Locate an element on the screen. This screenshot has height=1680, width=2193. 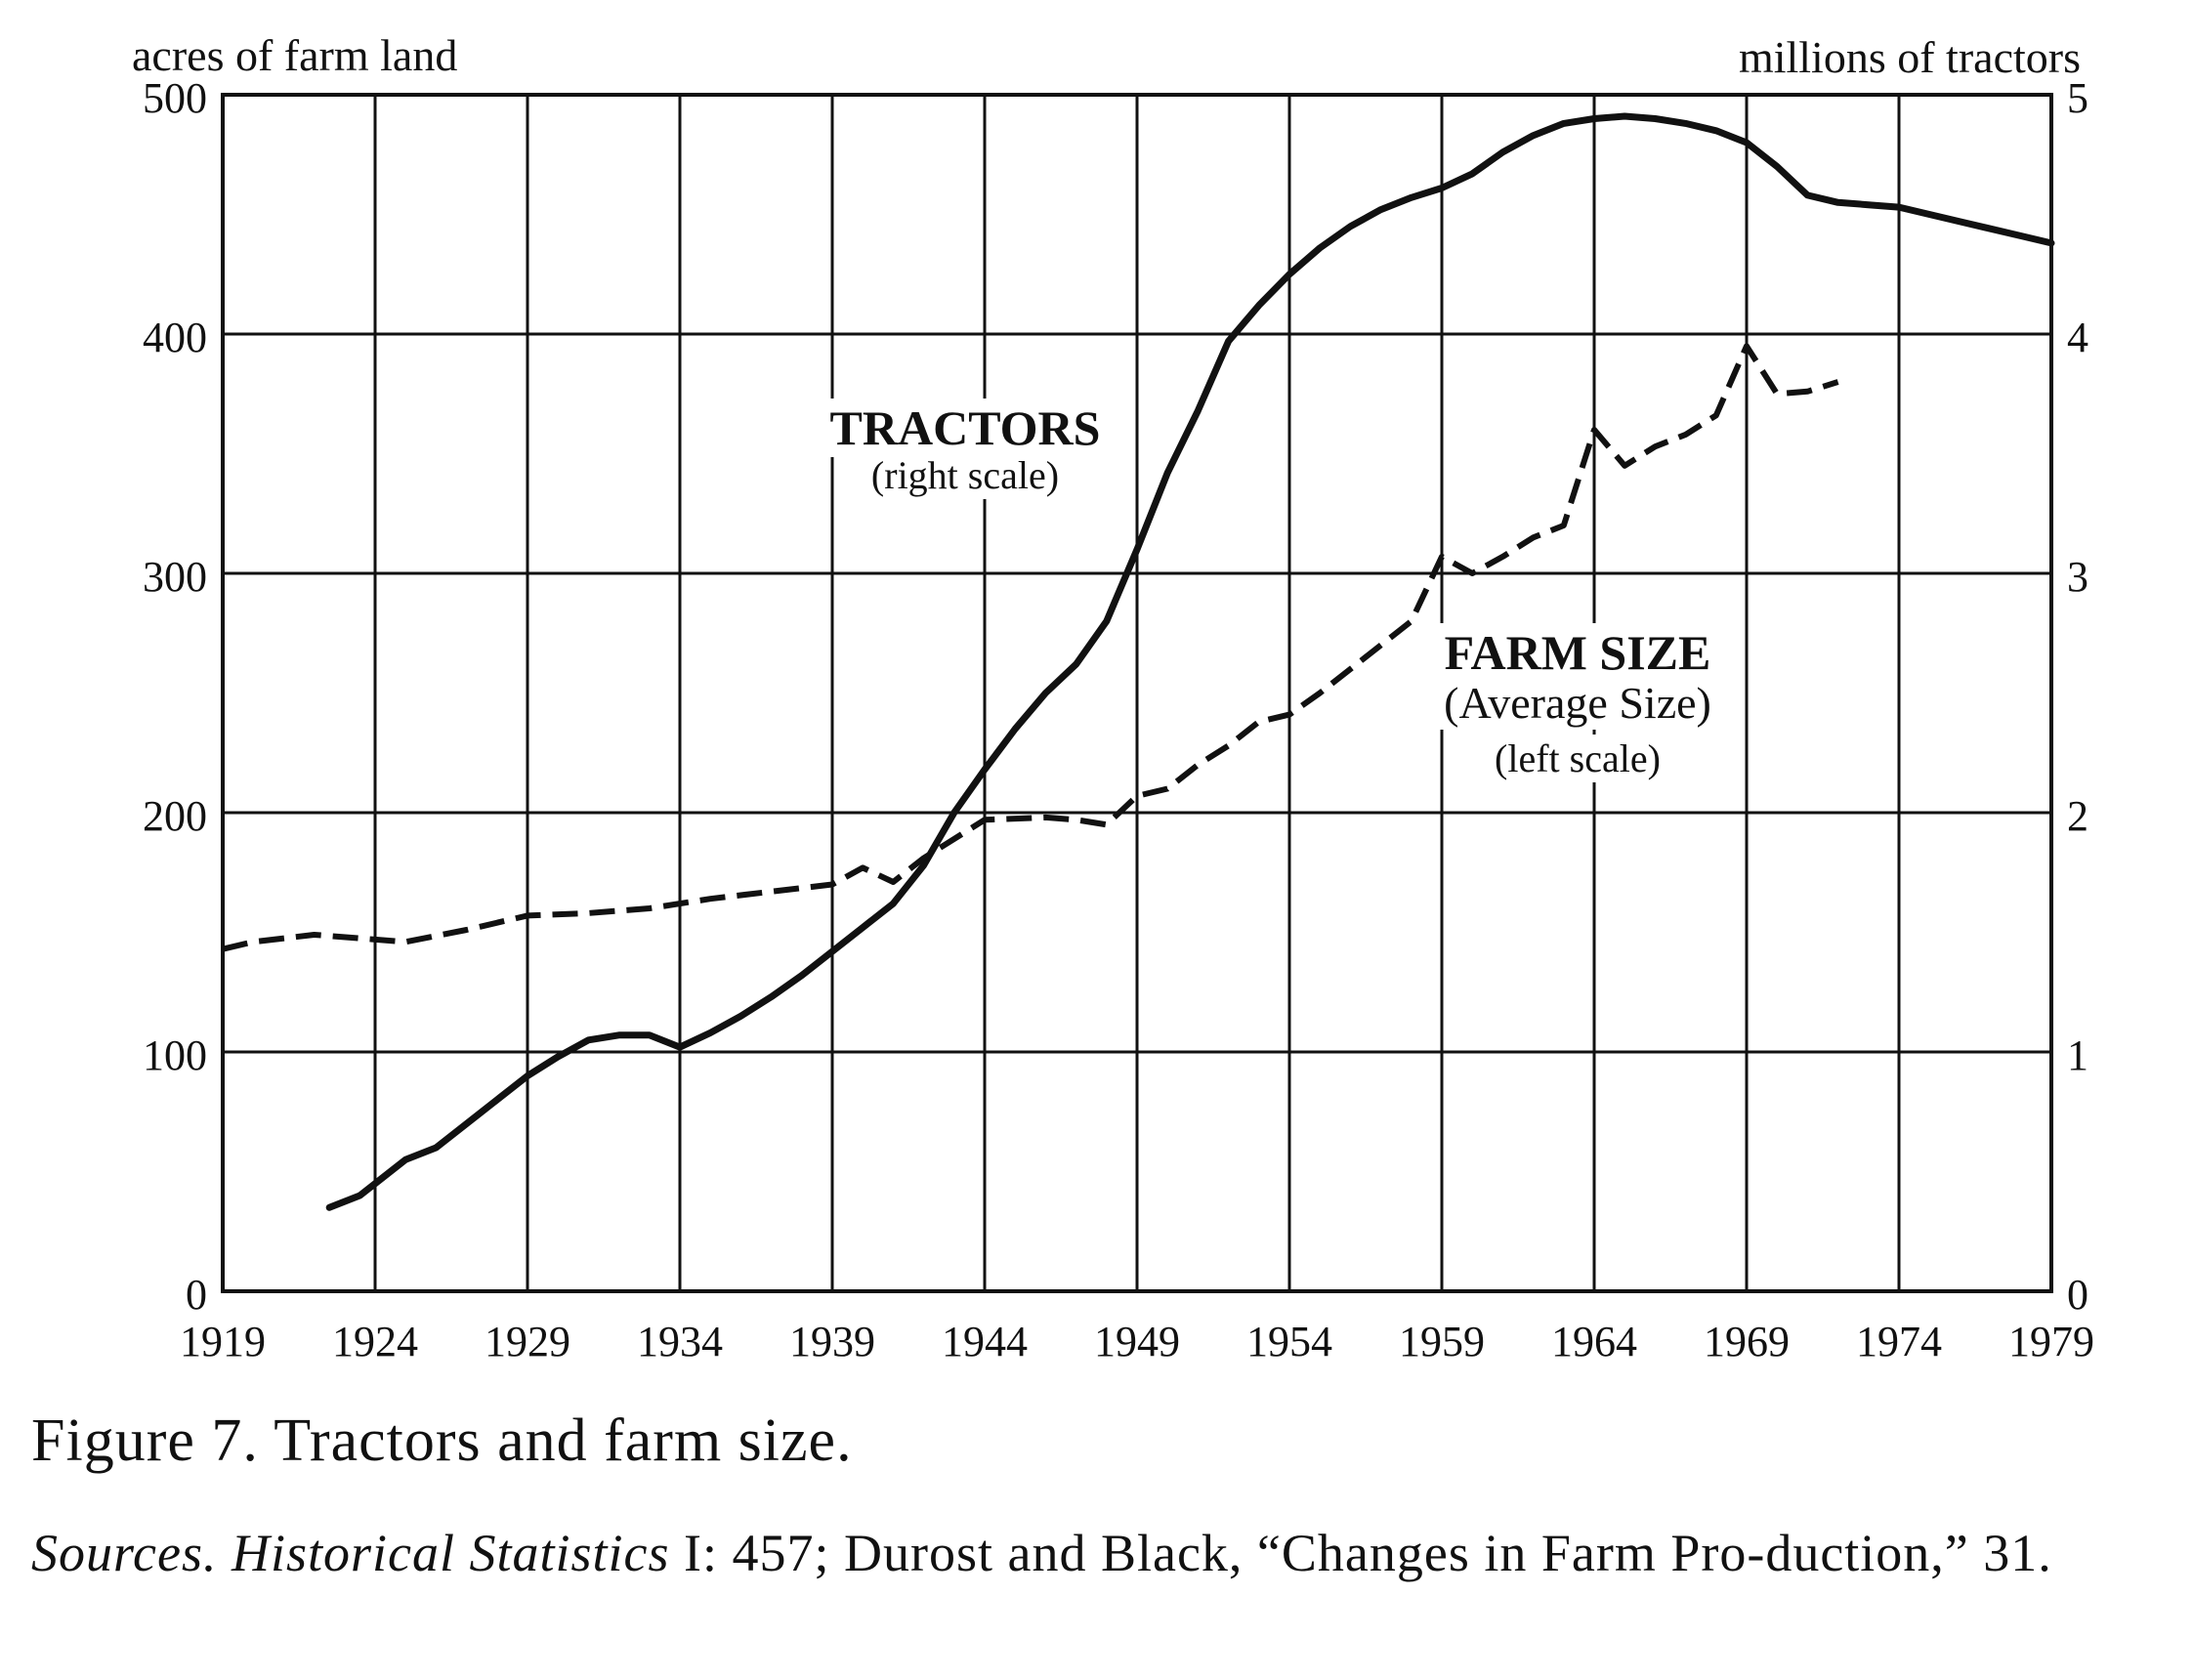
x-tick-label: 1924 is located at coordinates (375, 1341).